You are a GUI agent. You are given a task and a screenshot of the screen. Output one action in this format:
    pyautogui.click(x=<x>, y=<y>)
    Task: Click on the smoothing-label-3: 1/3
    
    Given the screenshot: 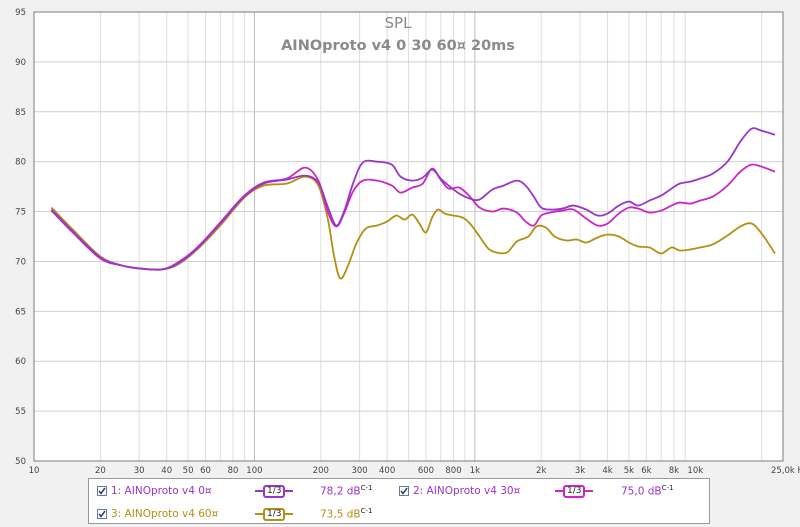 What is the action you would take?
    pyautogui.click(x=274, y=514)
    